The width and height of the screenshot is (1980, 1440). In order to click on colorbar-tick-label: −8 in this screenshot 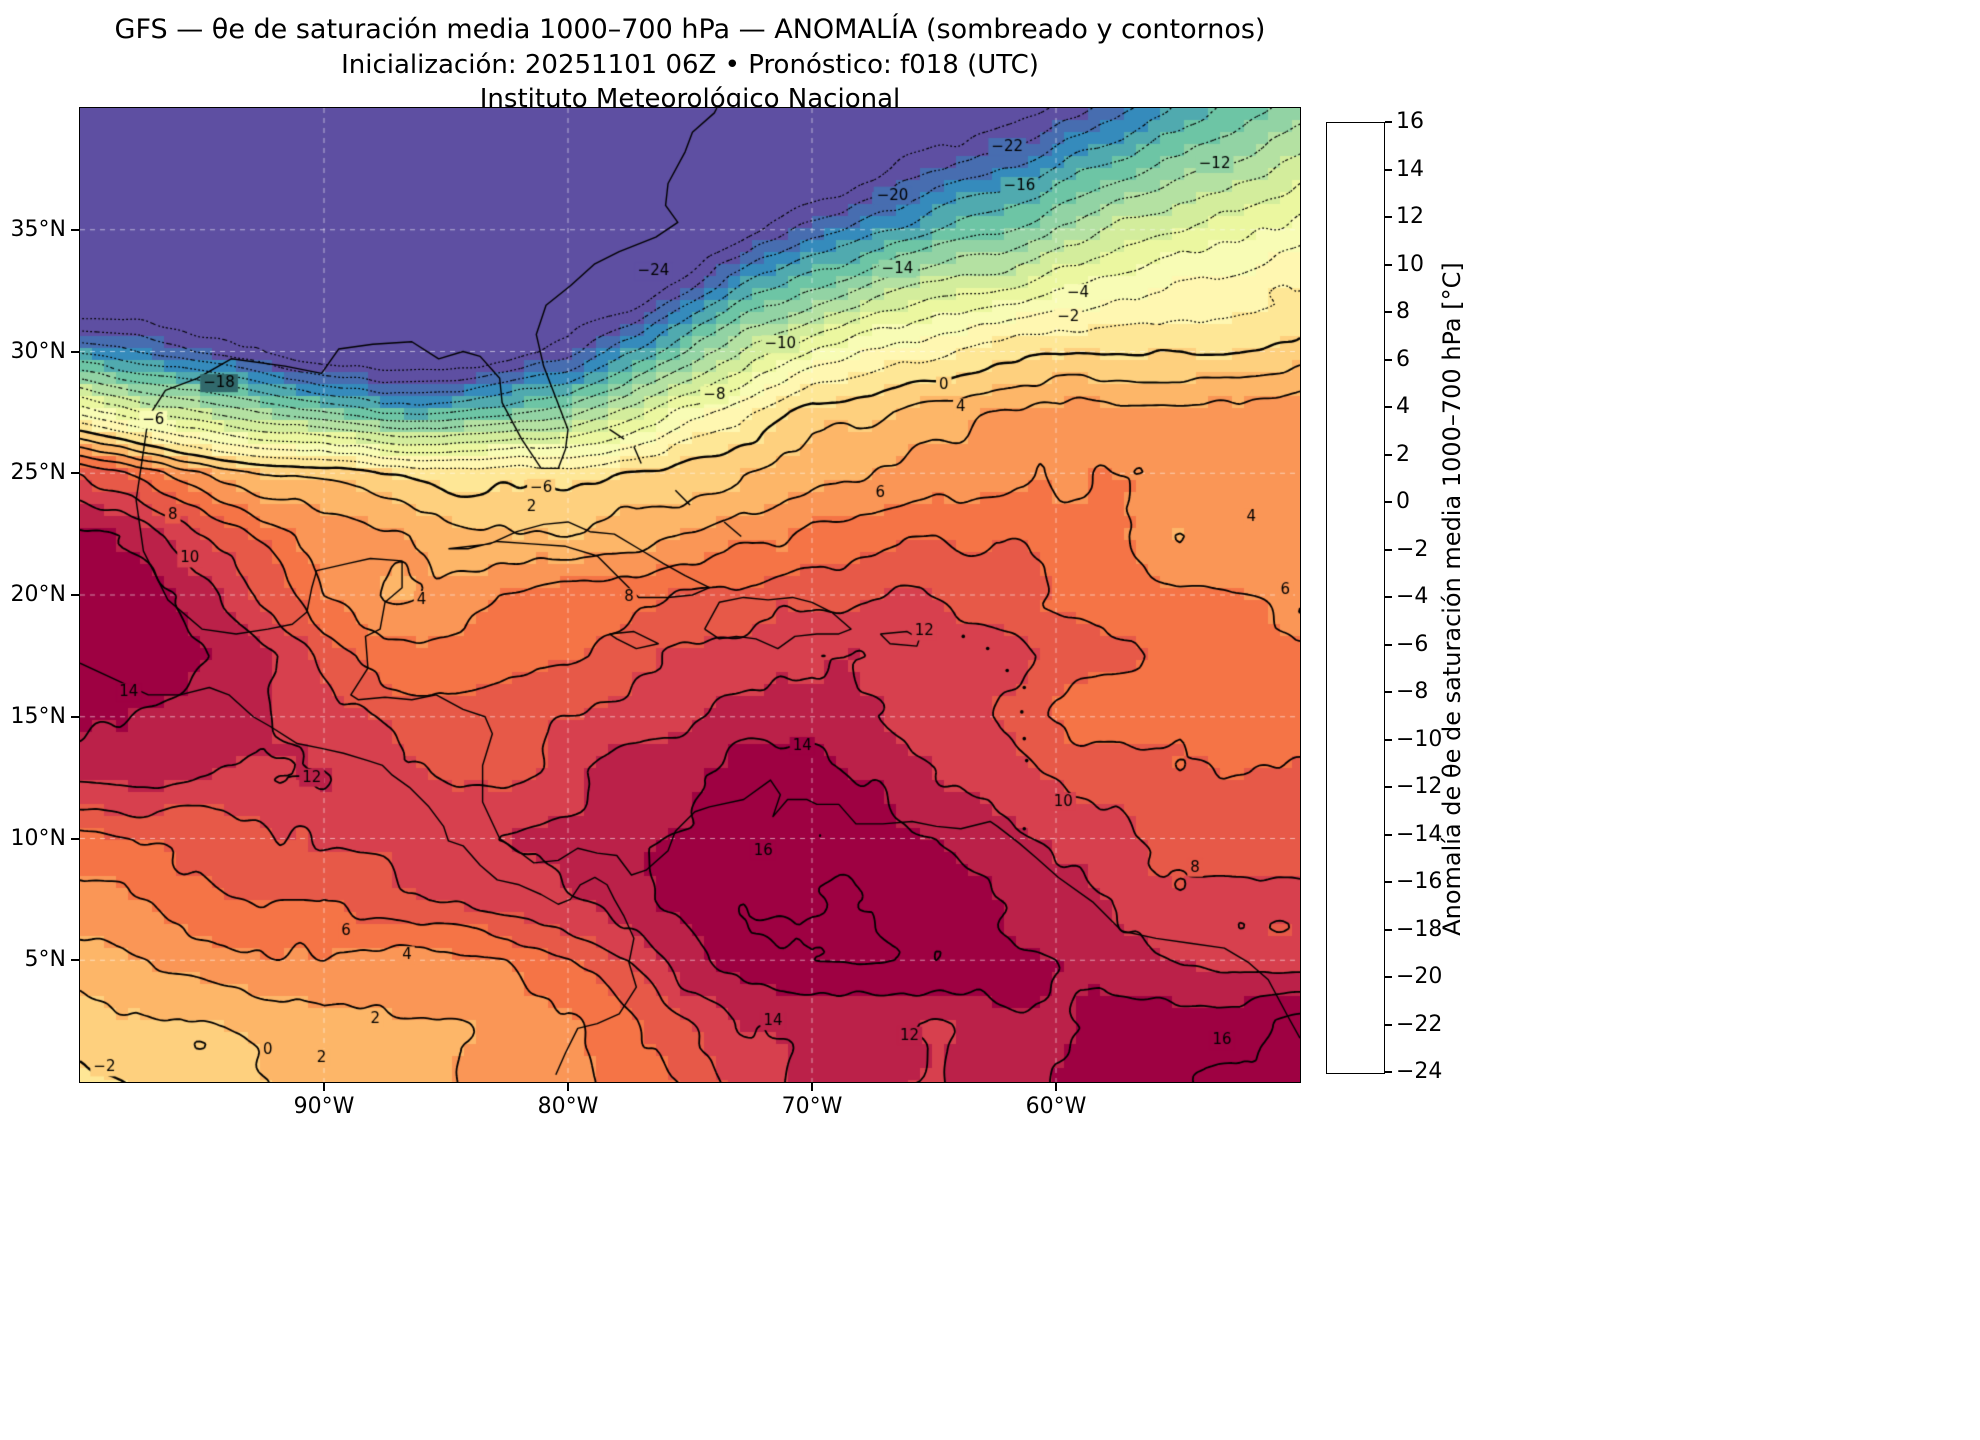, I will do `click(1412, 691)`.